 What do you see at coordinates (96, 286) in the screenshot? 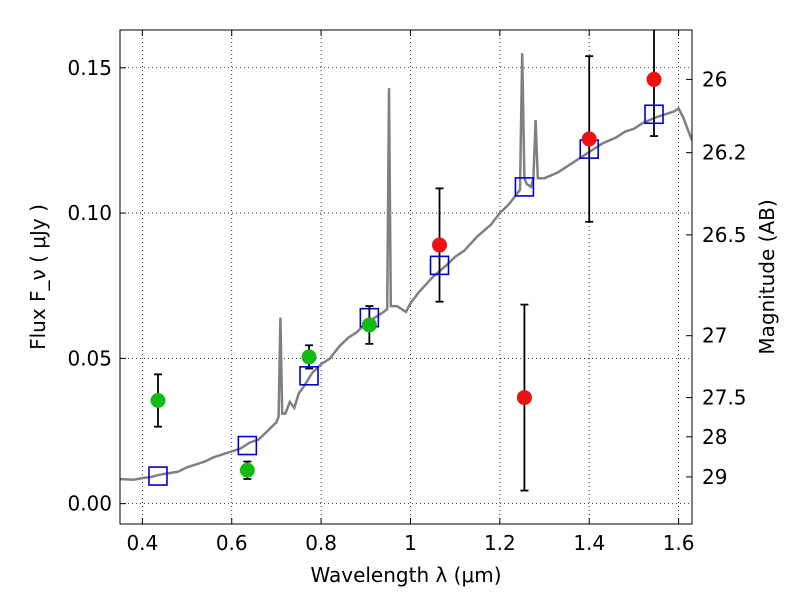
I see `y-axis-ticks: 0.00 0.05 0.10 0.15` at bounding box center [96, 286].